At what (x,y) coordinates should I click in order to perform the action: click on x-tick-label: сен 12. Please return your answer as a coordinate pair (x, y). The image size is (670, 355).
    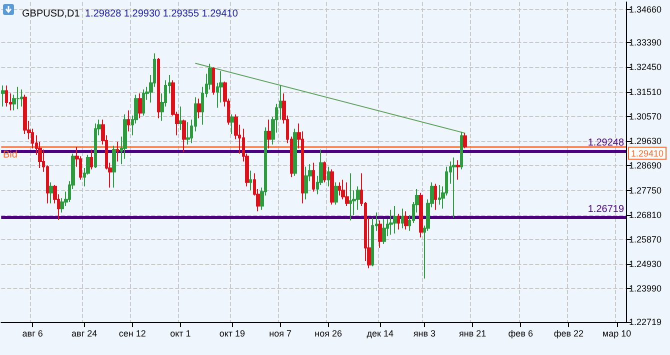
    Looking at the image, I should click on (132, 333).